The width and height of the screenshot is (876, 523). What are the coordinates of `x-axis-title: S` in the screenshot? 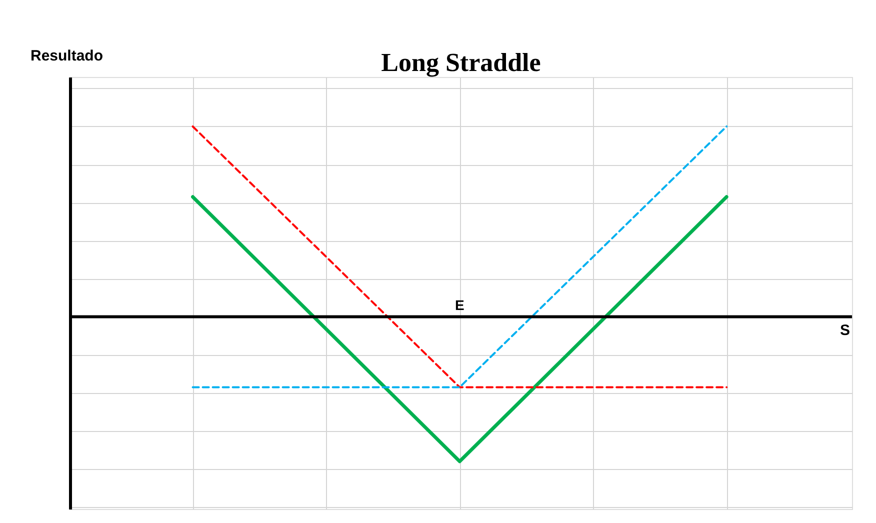 It's located at (845, 330).